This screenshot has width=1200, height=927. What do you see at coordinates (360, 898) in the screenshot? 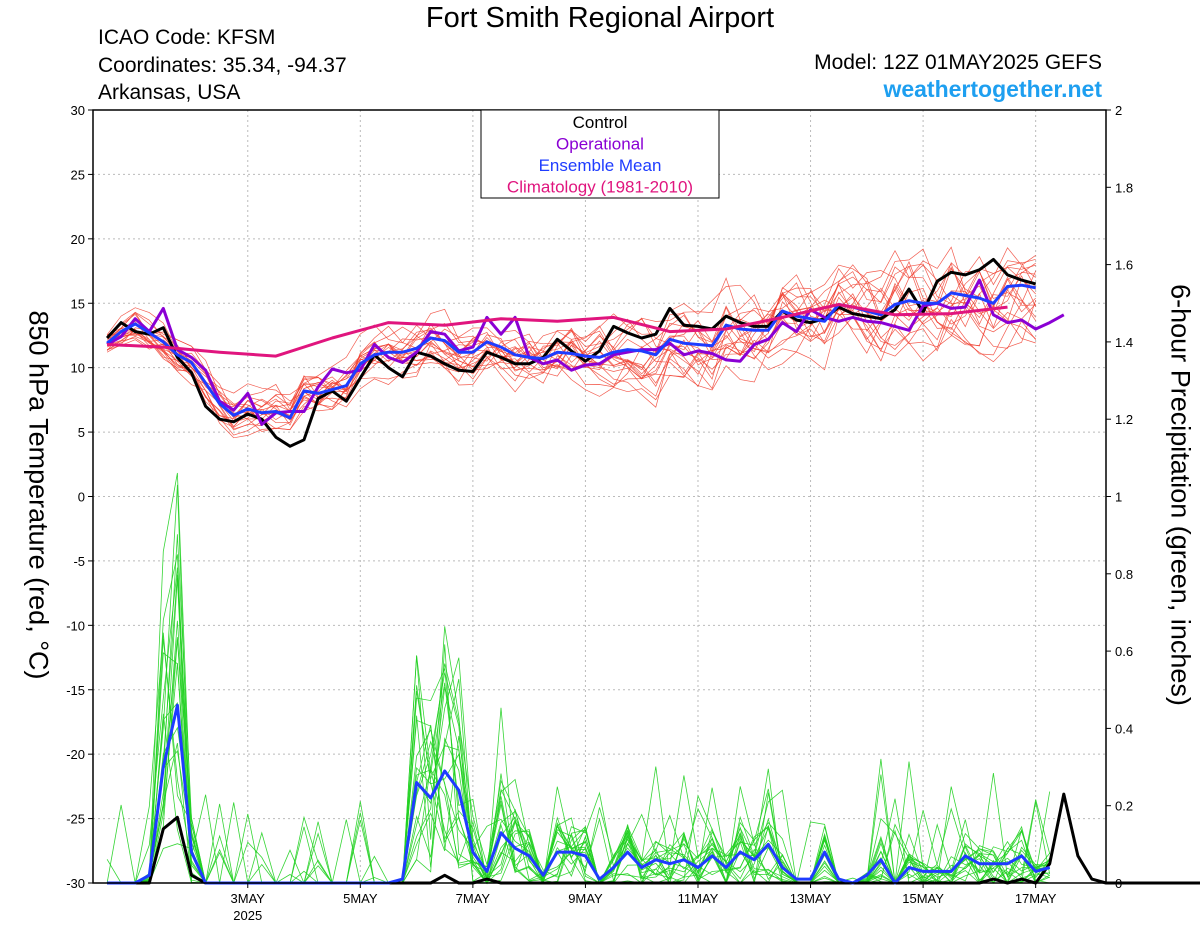
I see `tick-label-x: 5MAY` at bounding box center [360, 898].